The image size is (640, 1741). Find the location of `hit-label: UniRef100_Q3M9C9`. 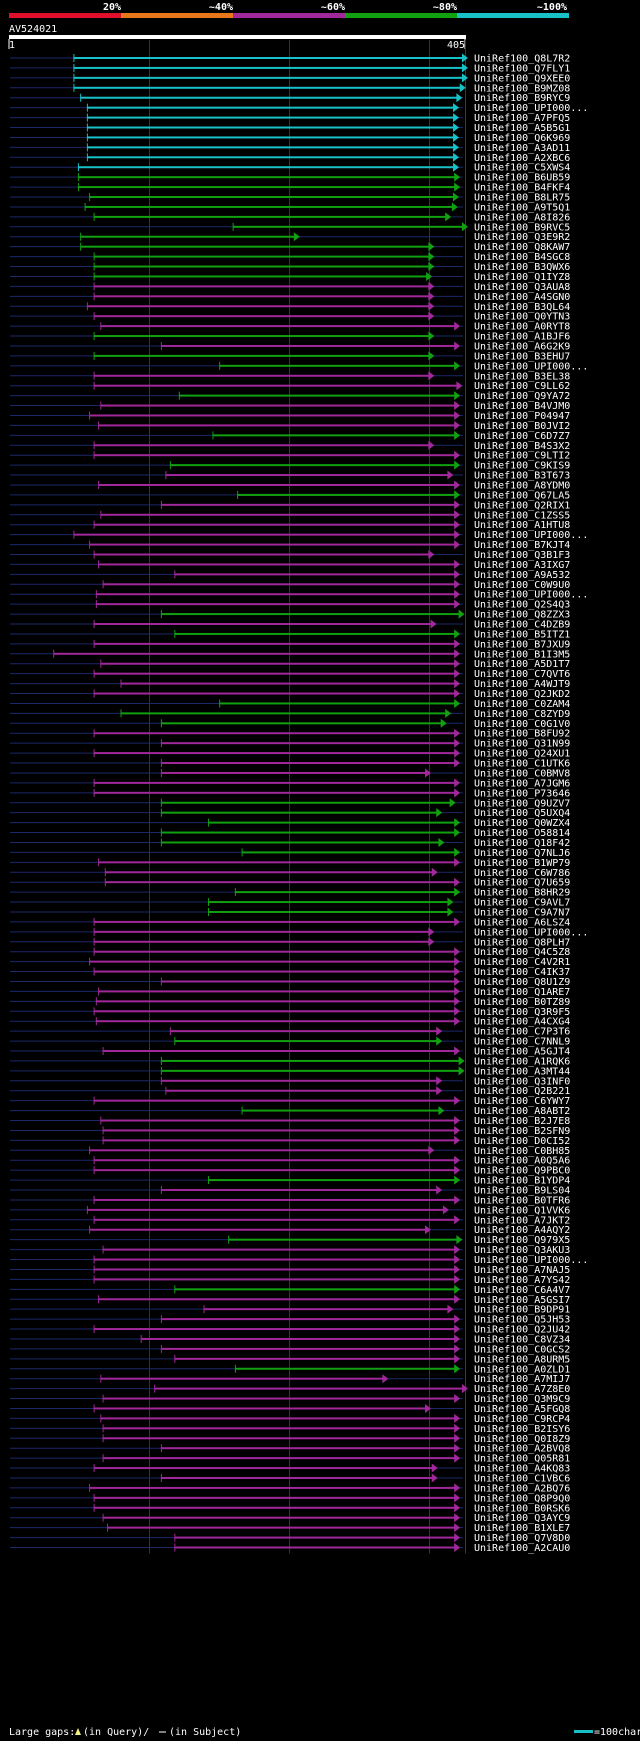

hit-label: UniRef100_Q3M9C9 is located at coordinates (522, 1399).